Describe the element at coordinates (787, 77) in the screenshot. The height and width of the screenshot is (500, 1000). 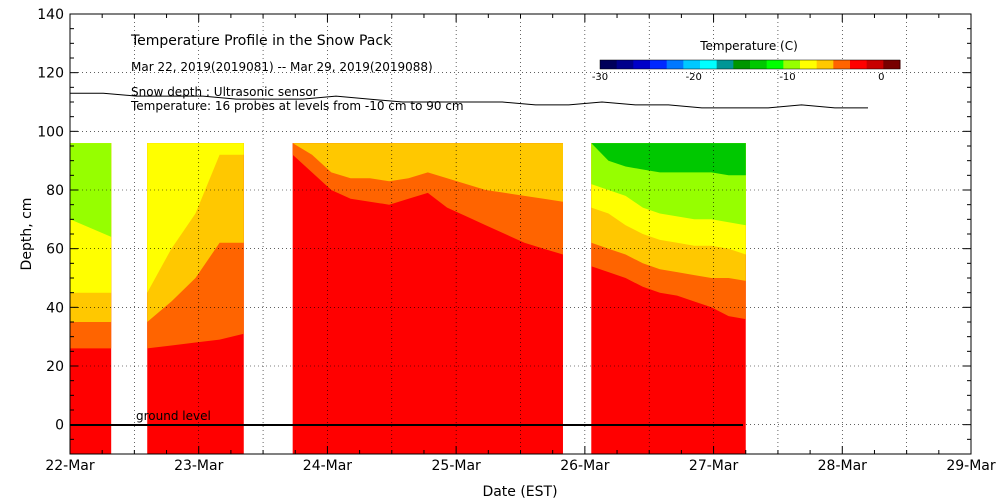
I see `colorbar-tick-label: -10` at that location.